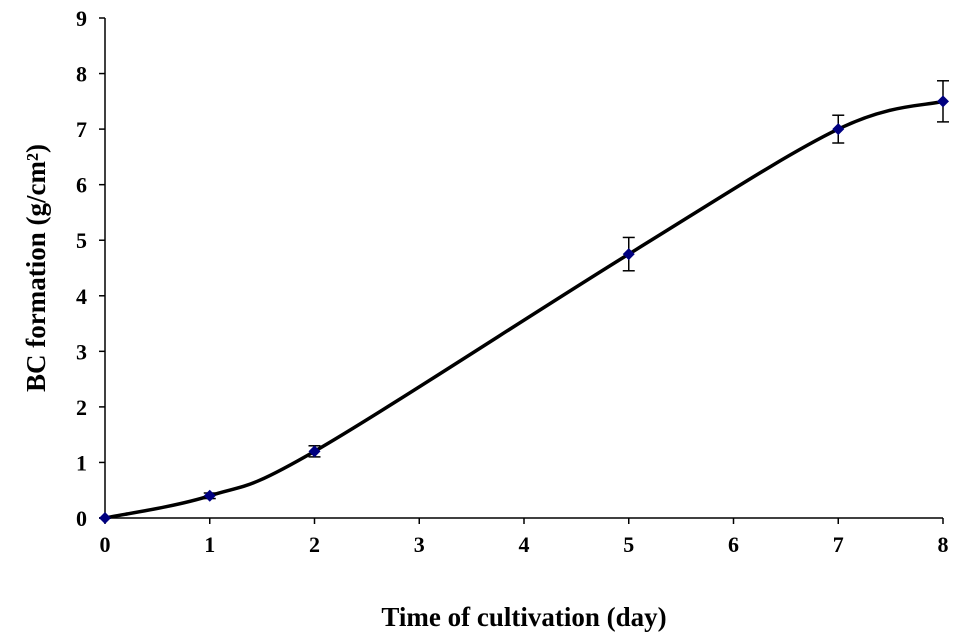  Describe the element at coordinates (209, 544) in the screenshot. I see `x-tick-label: 1` at that location.